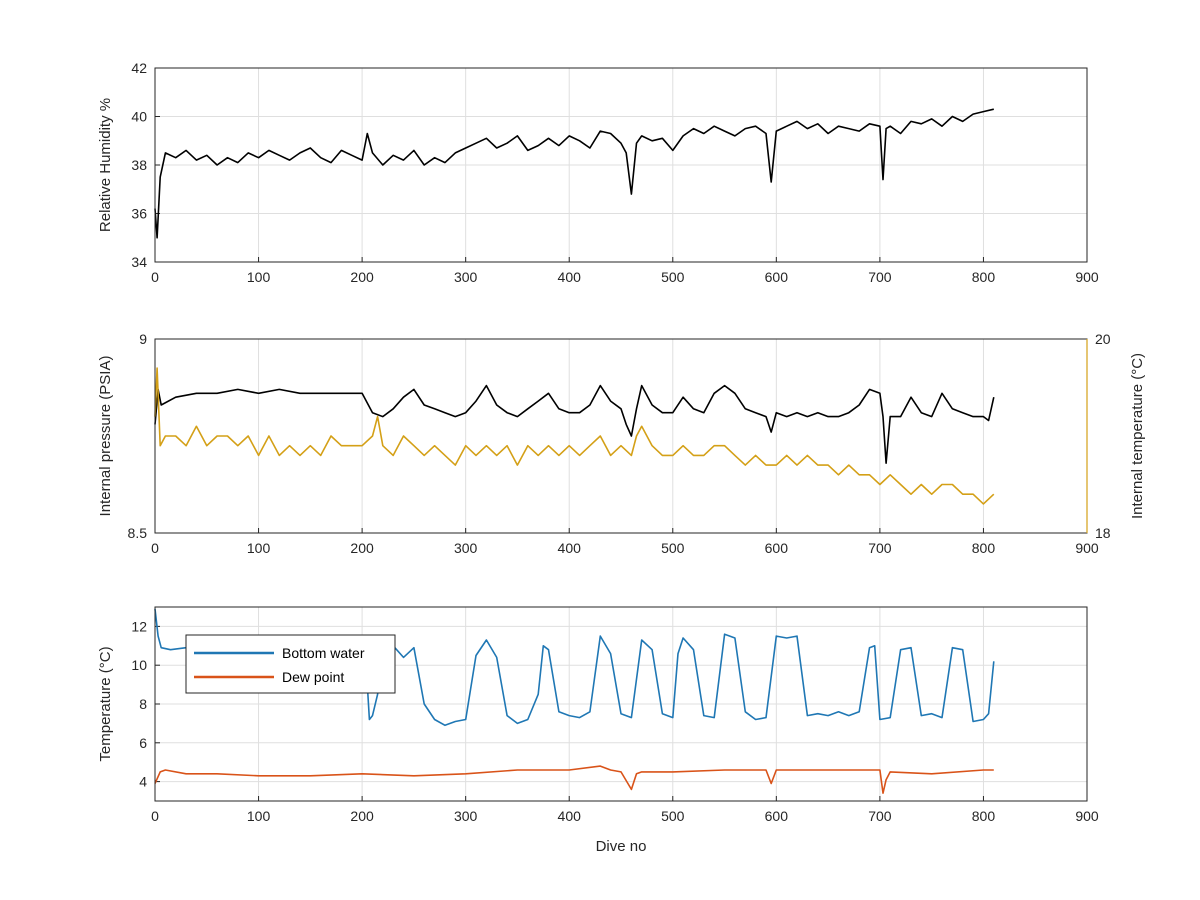 The height and width of the screenshot is (900, 1200). I want to click on internal-temperature-line, so click(574, 436).